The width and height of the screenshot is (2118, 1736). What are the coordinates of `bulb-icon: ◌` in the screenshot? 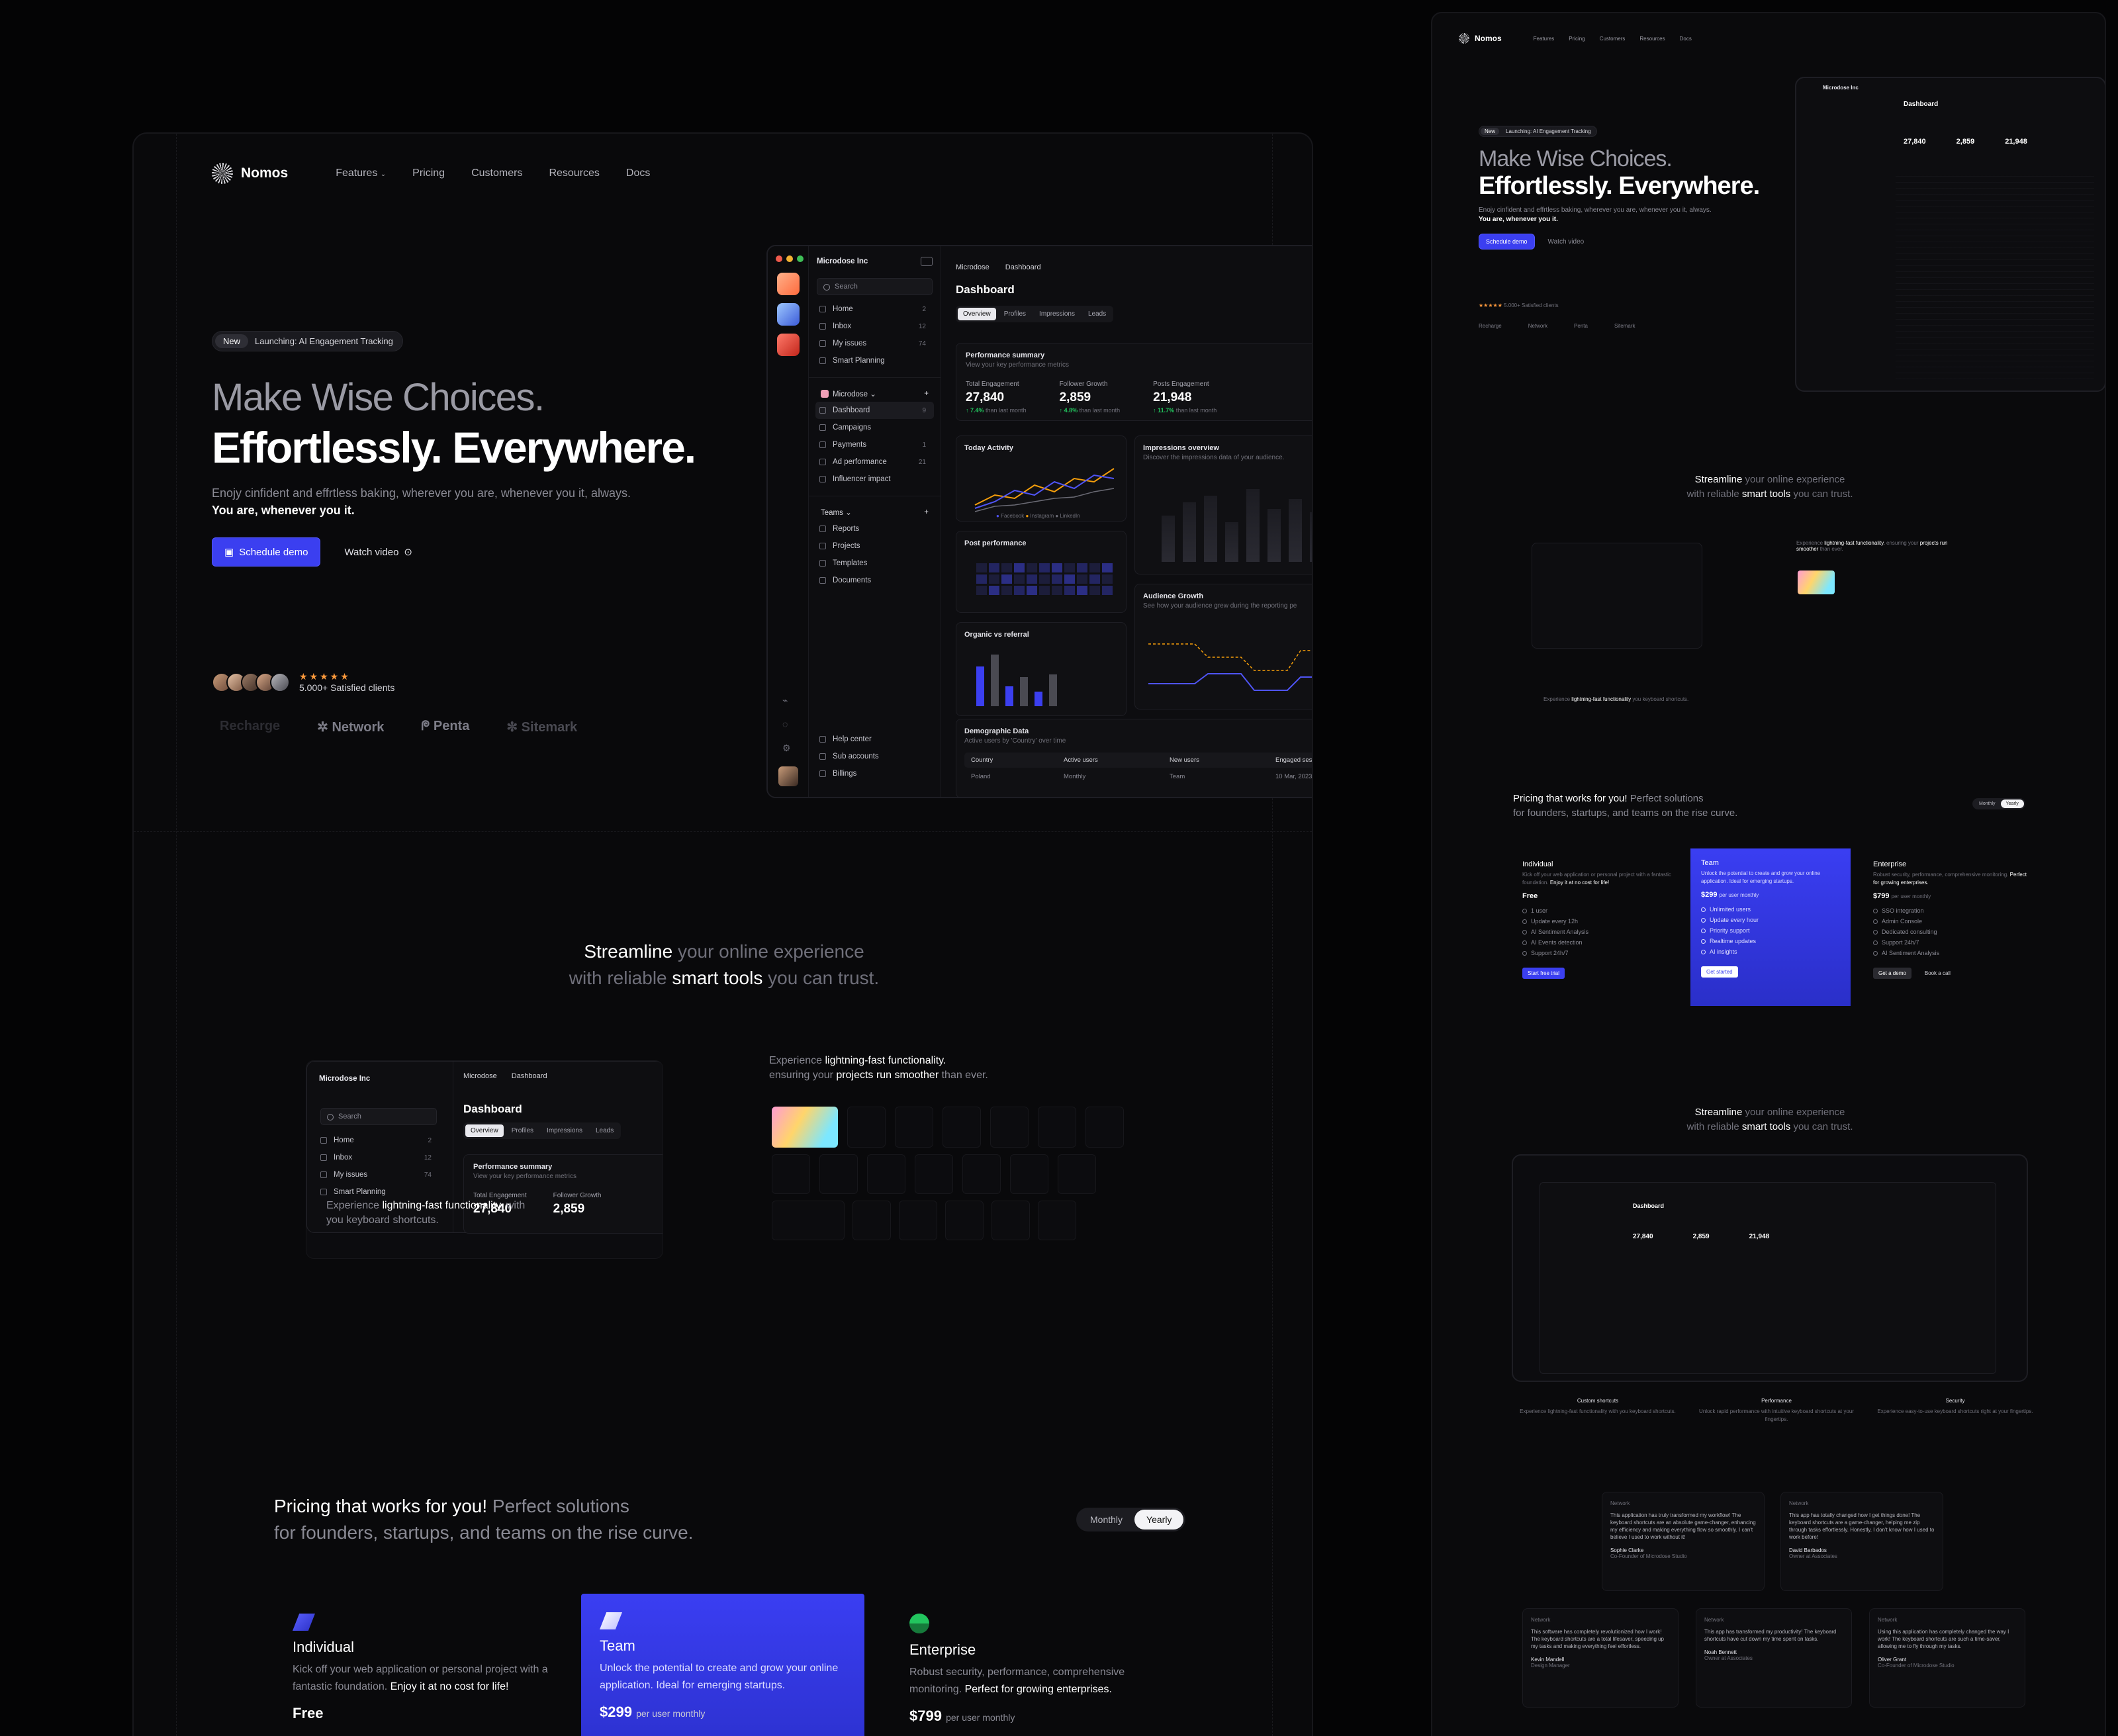 It's located at (785, 724).